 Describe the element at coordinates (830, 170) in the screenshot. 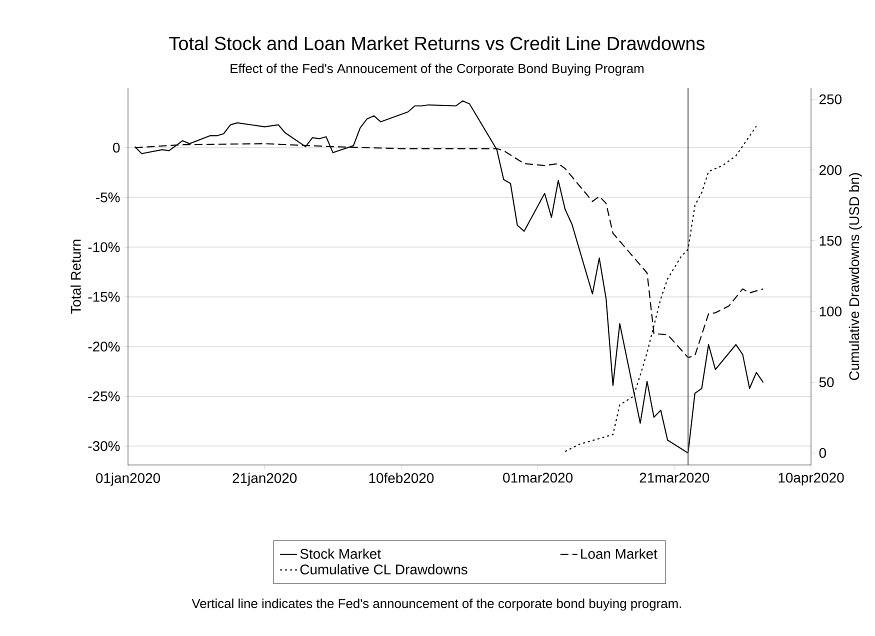

I see `y2-tick-label: 200` at that location.